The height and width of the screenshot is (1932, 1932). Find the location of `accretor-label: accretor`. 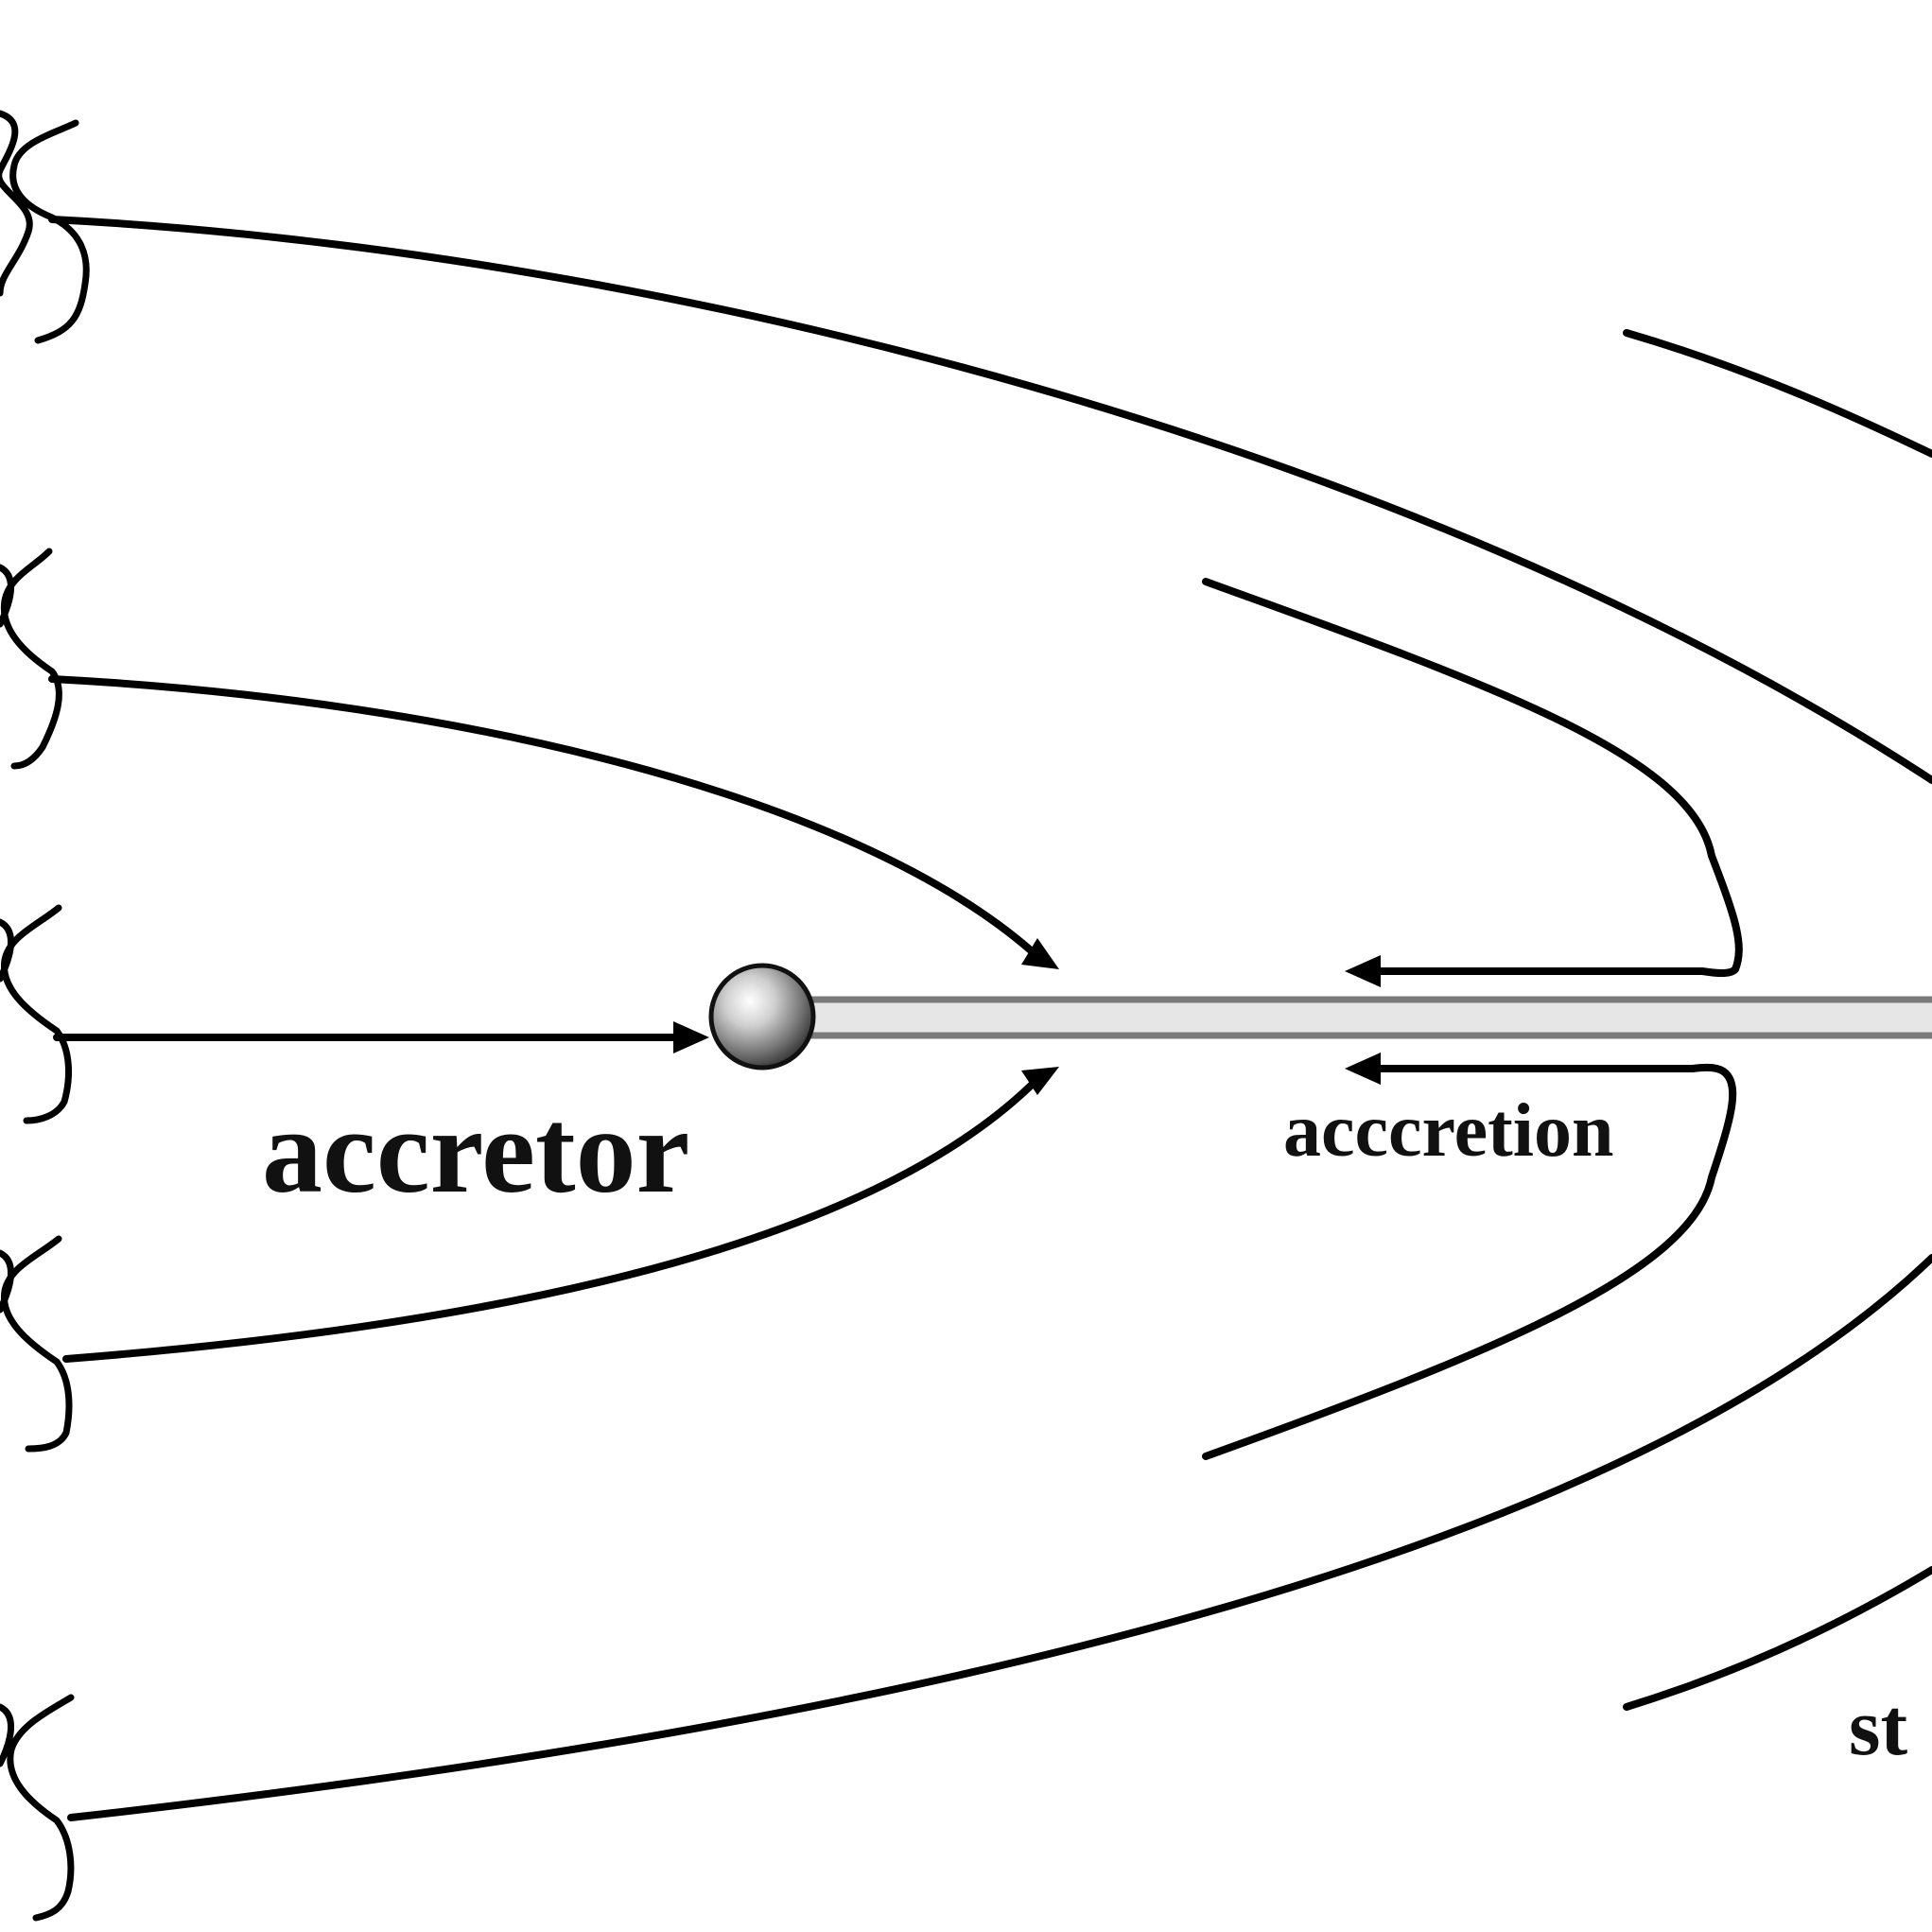

accretor-label: accretor is located at coordinates (475, 1151).